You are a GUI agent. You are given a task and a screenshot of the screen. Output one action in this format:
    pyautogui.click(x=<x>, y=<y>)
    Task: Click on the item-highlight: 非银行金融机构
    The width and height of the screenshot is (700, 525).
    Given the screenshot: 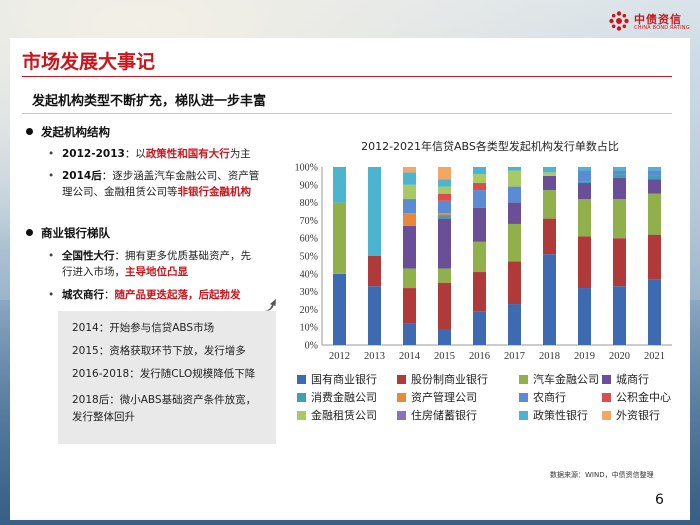 What is the action you would take?
    pyautogui.click(x=214, y=192)
    